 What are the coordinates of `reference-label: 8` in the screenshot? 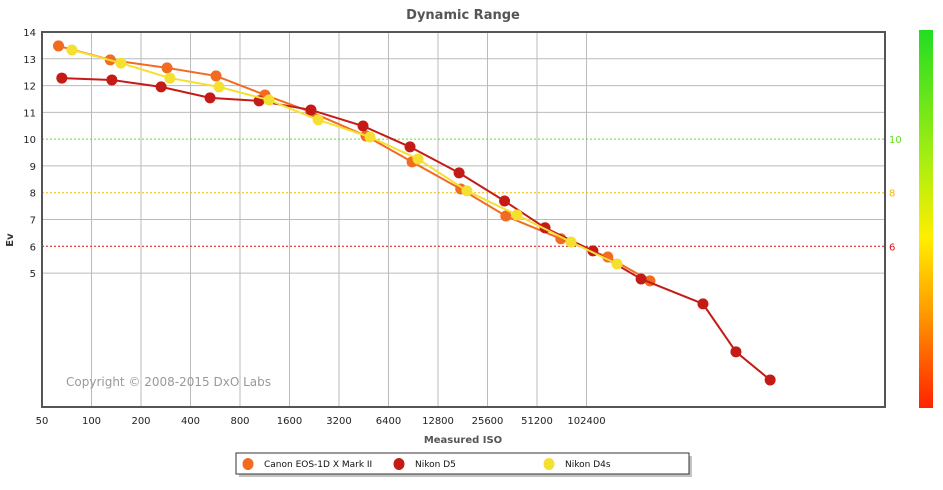 It's located at (892, 194).